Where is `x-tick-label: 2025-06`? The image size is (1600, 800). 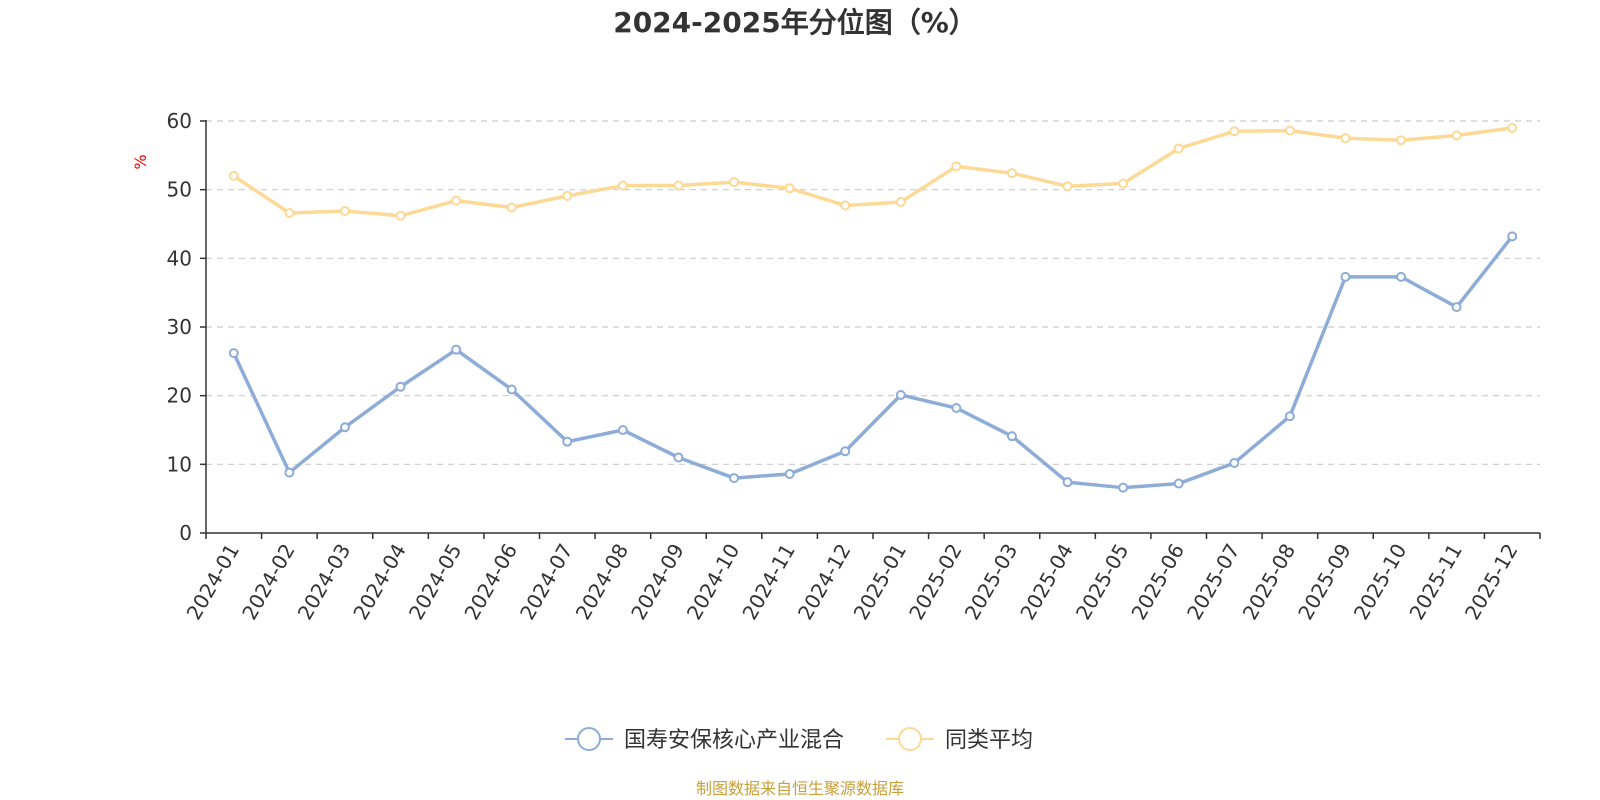 x-tick-label: 2025-06 is located at coordinates (1157, 582).